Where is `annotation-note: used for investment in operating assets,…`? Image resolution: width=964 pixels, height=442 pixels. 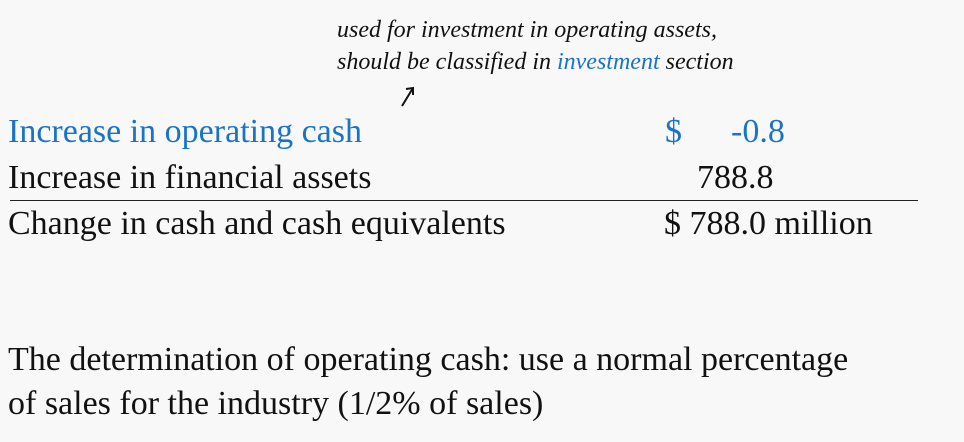 annotation-note: used for investment in operating assets,… is located at coordinates (535, 46).